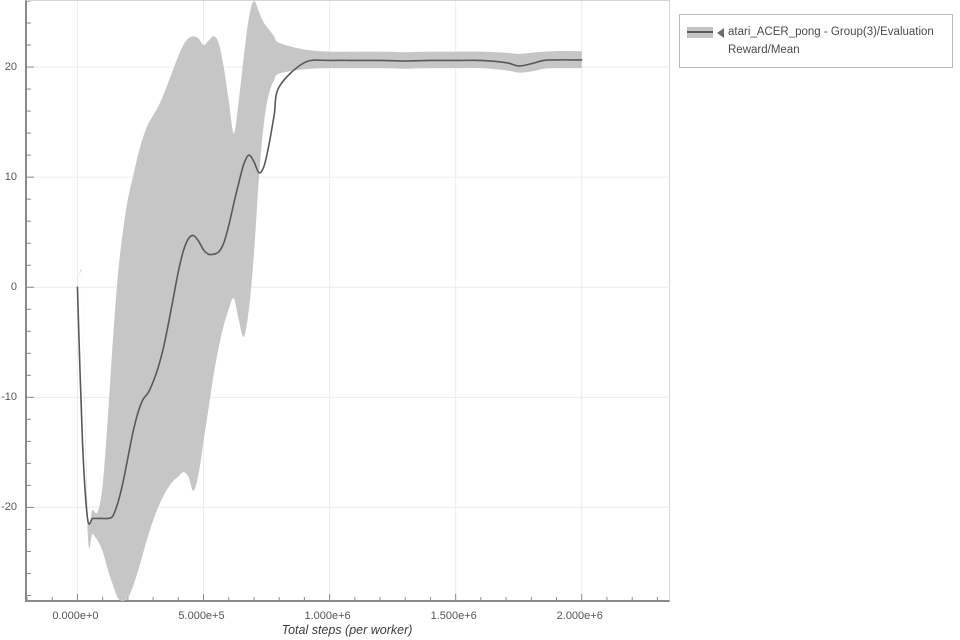 Image resolution: width=960 pixels, height=640 pixels. What do you see at coordinates (9, 507) in the screenshot?
I see `y-tick-label: -20` at bounding box center [9, 507].